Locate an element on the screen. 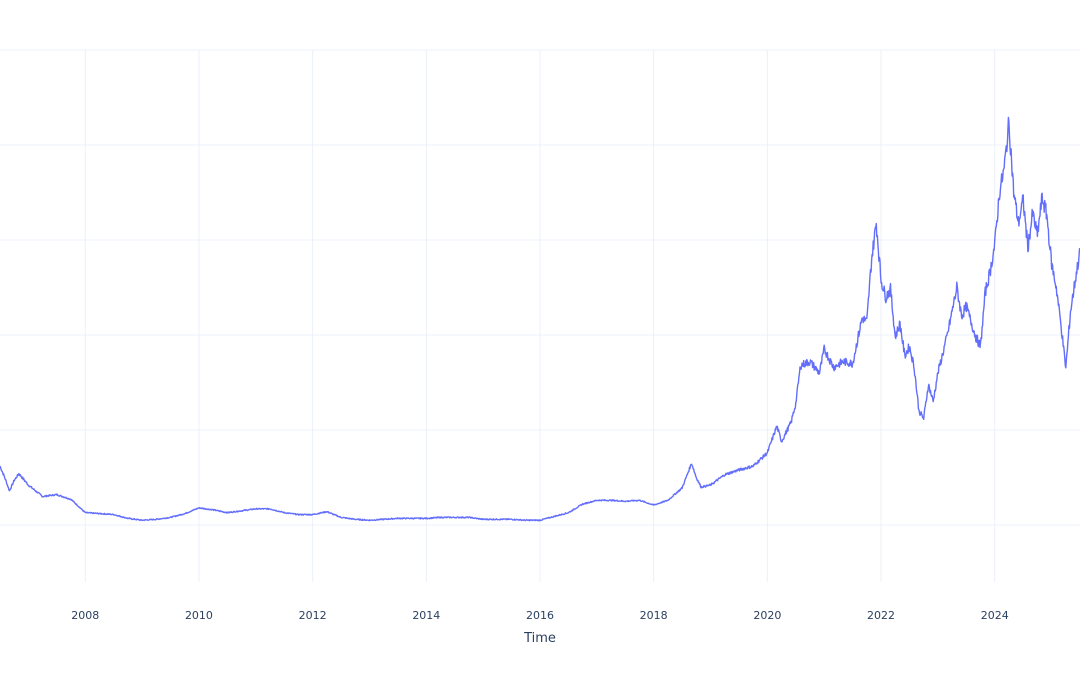 The width and height of the screenshot is (1080, 675). x-tick-label: 2022 is located at coordinates (881, 615).